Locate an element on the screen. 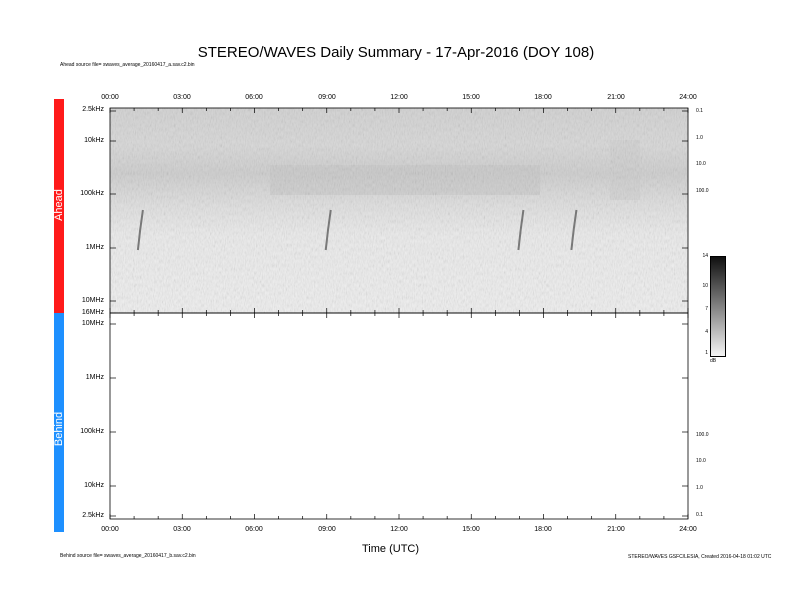 The image size is (792, 612). ahead-ytick-label: 10kHz is located at coordinates (94, 140).